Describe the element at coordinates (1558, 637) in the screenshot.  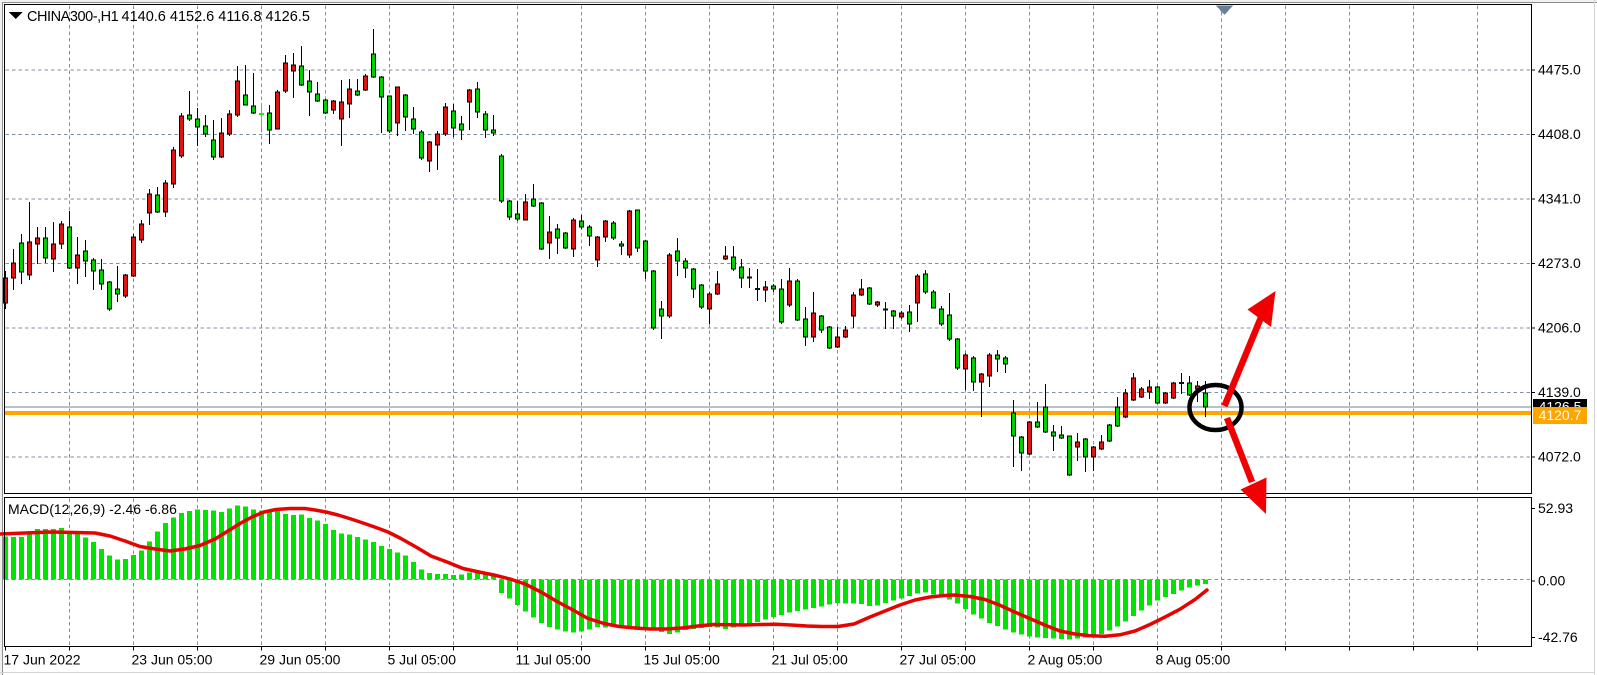
I see `svg-text: -42.76` at that location.